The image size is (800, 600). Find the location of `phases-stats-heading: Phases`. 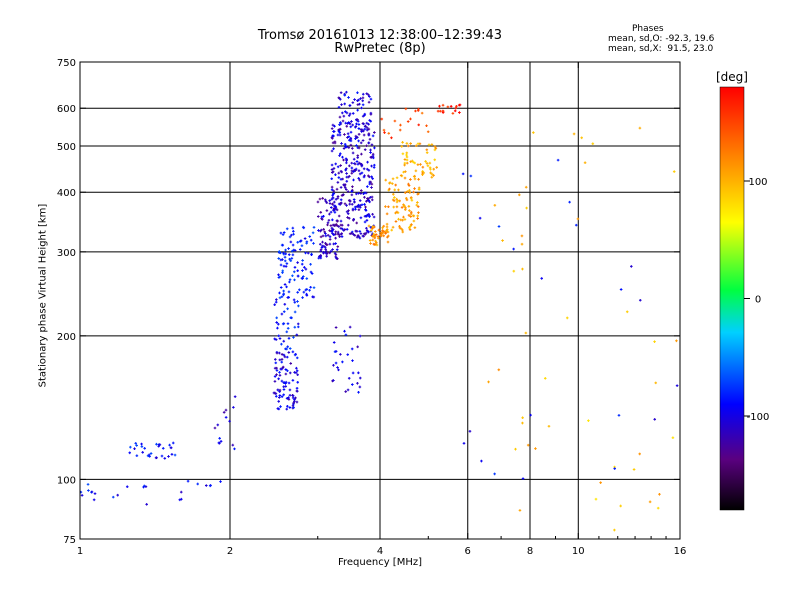

phases-stats-heading: Phases is located at coordinates (648, 29).